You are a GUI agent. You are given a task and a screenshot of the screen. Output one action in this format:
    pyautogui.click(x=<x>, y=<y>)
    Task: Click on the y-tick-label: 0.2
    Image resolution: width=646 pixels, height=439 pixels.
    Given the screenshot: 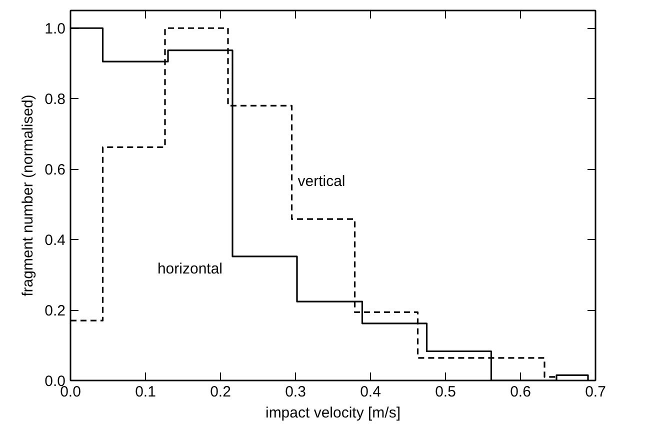 What is the action you would take?
    pyautogui.click(x=55, y=311)
    